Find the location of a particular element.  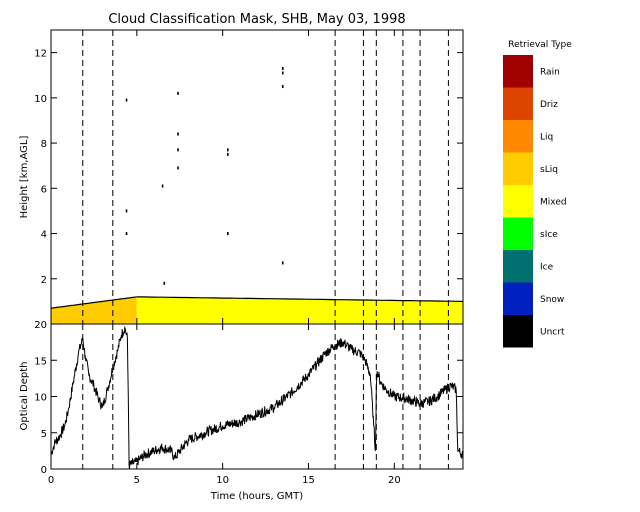

legend-label-sice: sIce is located at coordinates (549, 235).